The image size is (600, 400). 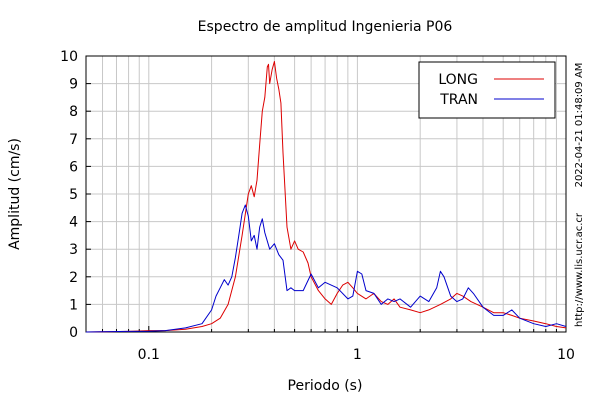 What do you see at coordinates (73, 223) in the screenshot?
I see `y-tick-label: 4` at bounding box center [73, 223].